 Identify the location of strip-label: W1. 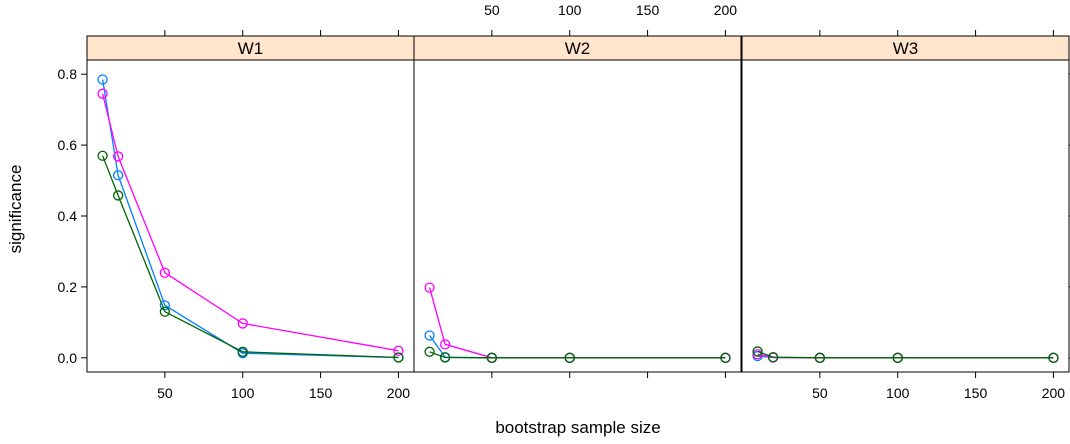
(251, 48).